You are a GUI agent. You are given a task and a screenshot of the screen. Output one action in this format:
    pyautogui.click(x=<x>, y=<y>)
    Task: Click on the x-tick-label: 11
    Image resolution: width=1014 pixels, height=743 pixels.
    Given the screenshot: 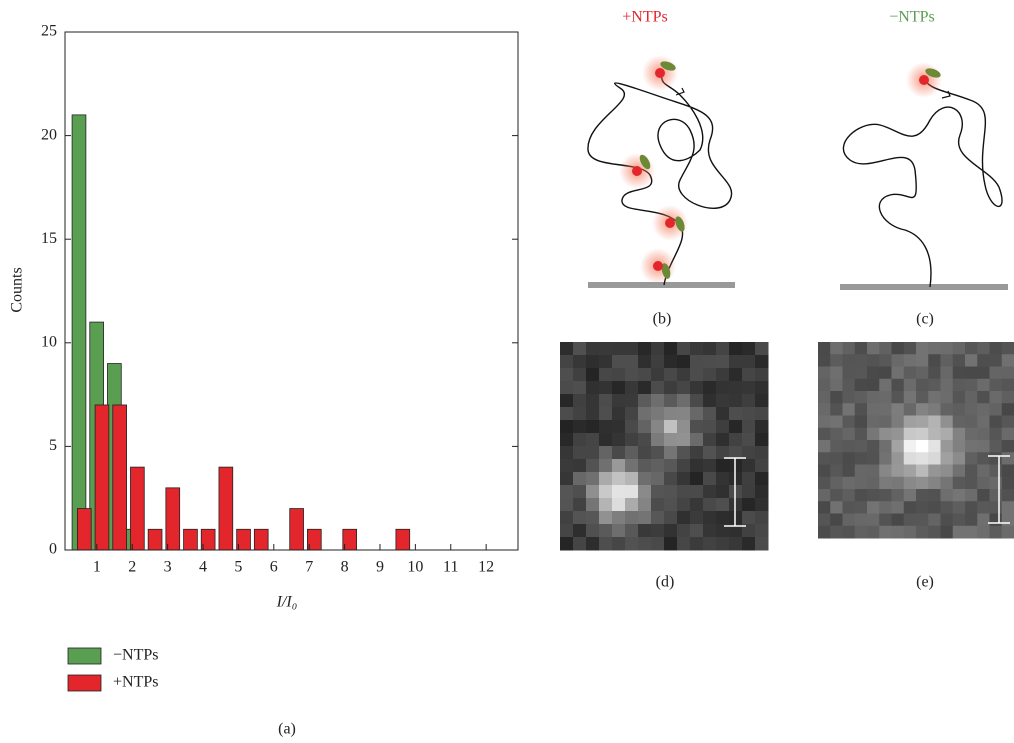 What is the action you would take?
    pyautogui.click(x=450, y=567)
    